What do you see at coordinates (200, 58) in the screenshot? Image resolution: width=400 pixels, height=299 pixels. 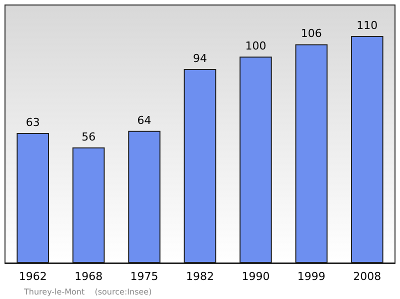 I see `data-label: 94` at bounding box center [200, 58].